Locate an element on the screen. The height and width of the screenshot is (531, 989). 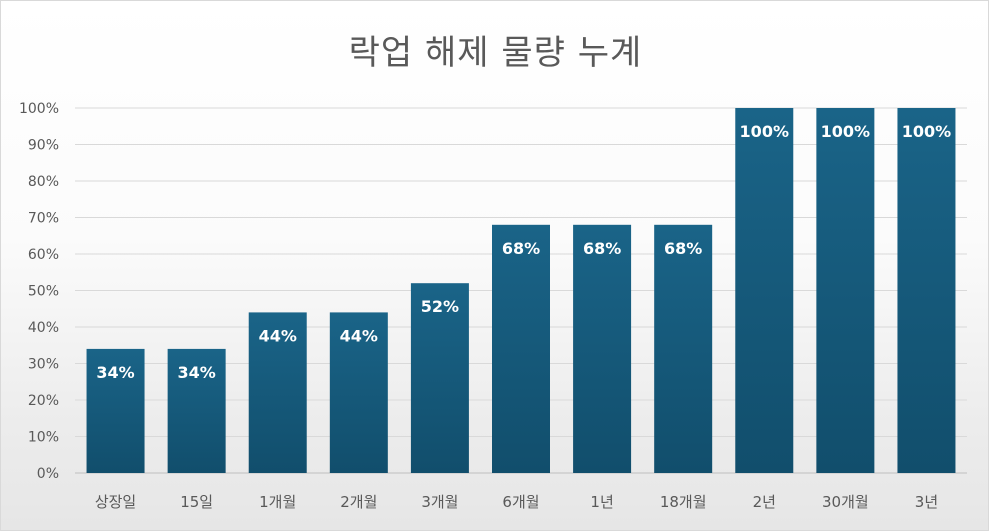
y-tick-label: 80% is located at coordinates (43, 182).